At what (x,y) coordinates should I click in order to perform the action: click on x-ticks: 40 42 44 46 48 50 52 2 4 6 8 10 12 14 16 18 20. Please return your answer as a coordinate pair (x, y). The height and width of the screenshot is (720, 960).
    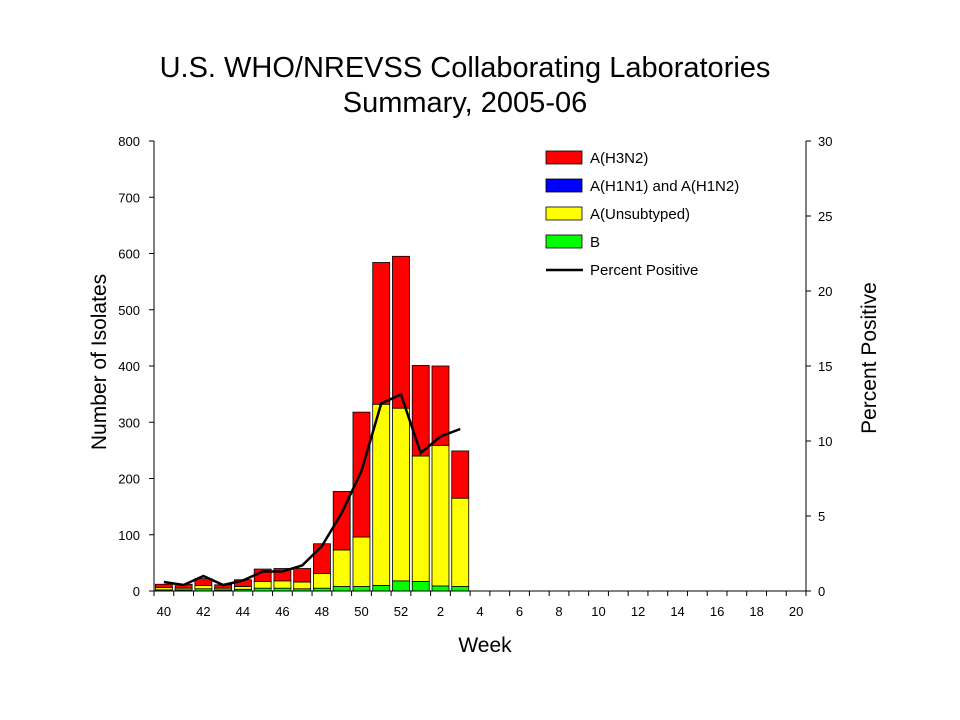
    Looking at the image, I should click on (480, 605).